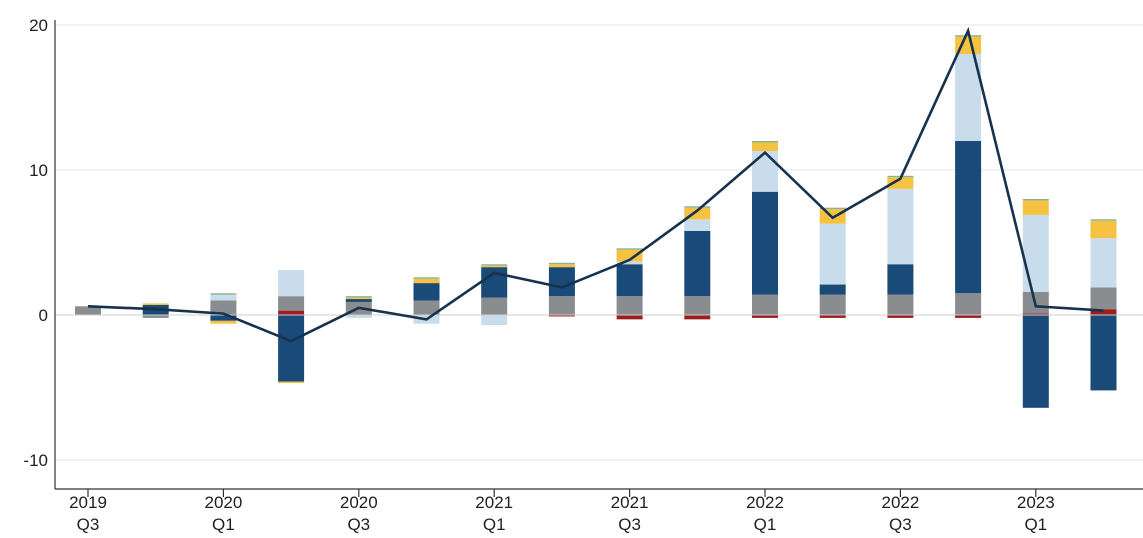 The height and width of the screenshot is (538, 1143). Describe the element at coordinates (35, 460) in the screenshot. I see `y-tick-label: -10` at that location.